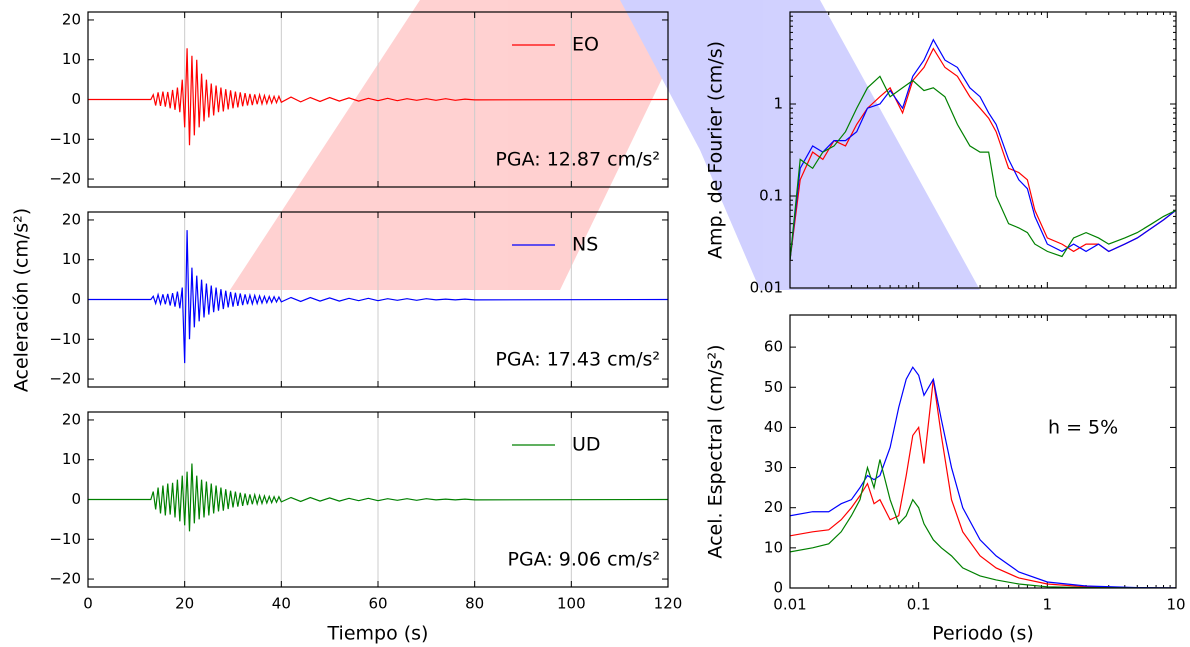 The height and width of the screenshot is (647, 1190). What do you see at coordinates (378, 634) in the screenshot?
I see `x-axis-label: Tiempo (s)` at bounding box center [378, 634].